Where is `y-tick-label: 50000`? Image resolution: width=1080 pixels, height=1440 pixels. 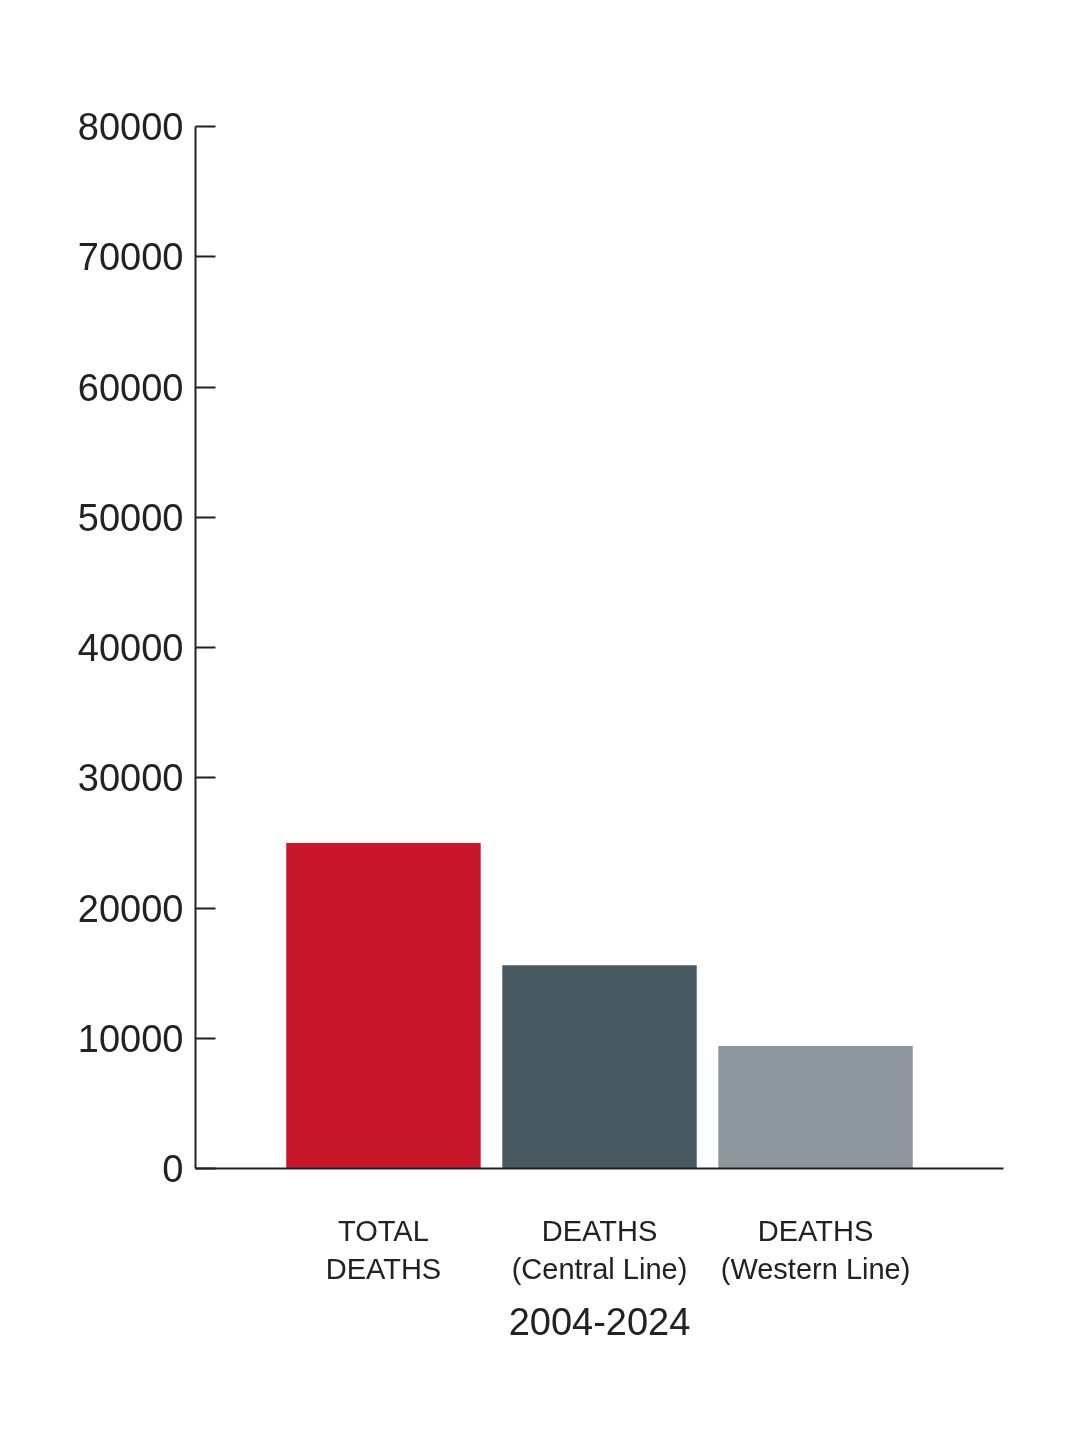 y-tick-label: 50000 is located at coordinates (130, 517).